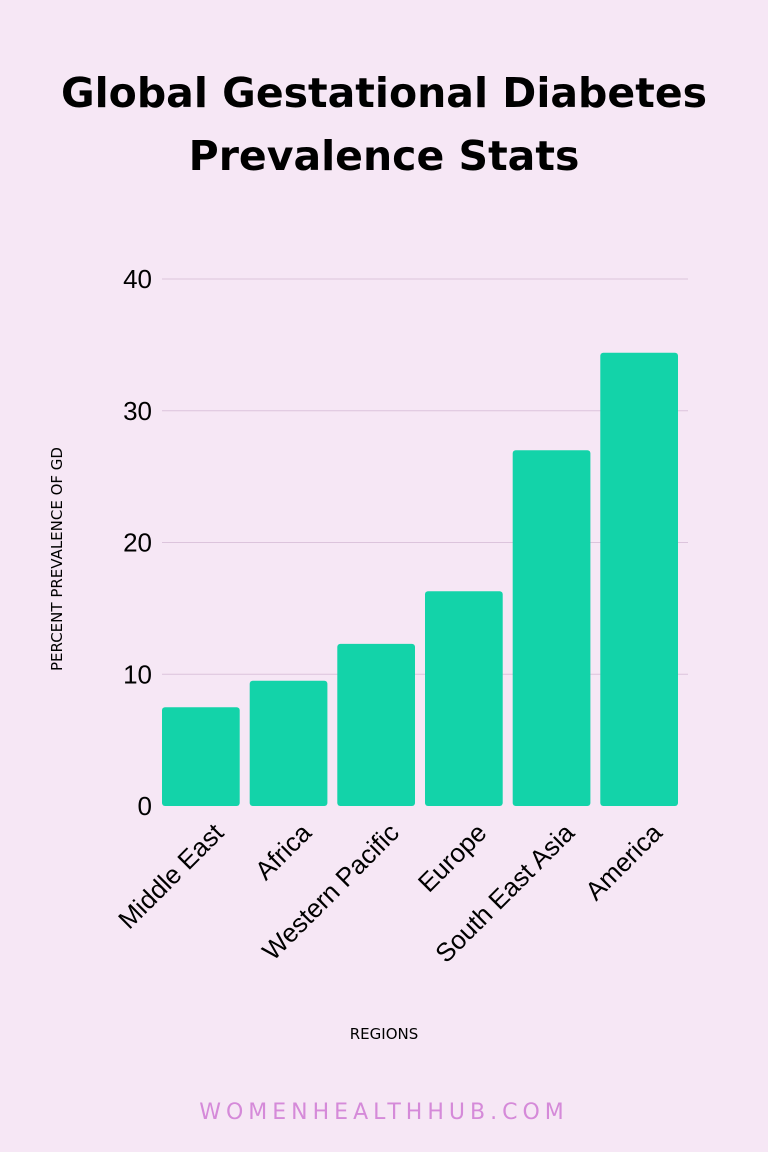 The image size is (768, 1152). Describe the element at coordinates (57, 559) in the screenshot. I see `y-axis-title: PERCENT PREVALENCE OF GD` at that location.